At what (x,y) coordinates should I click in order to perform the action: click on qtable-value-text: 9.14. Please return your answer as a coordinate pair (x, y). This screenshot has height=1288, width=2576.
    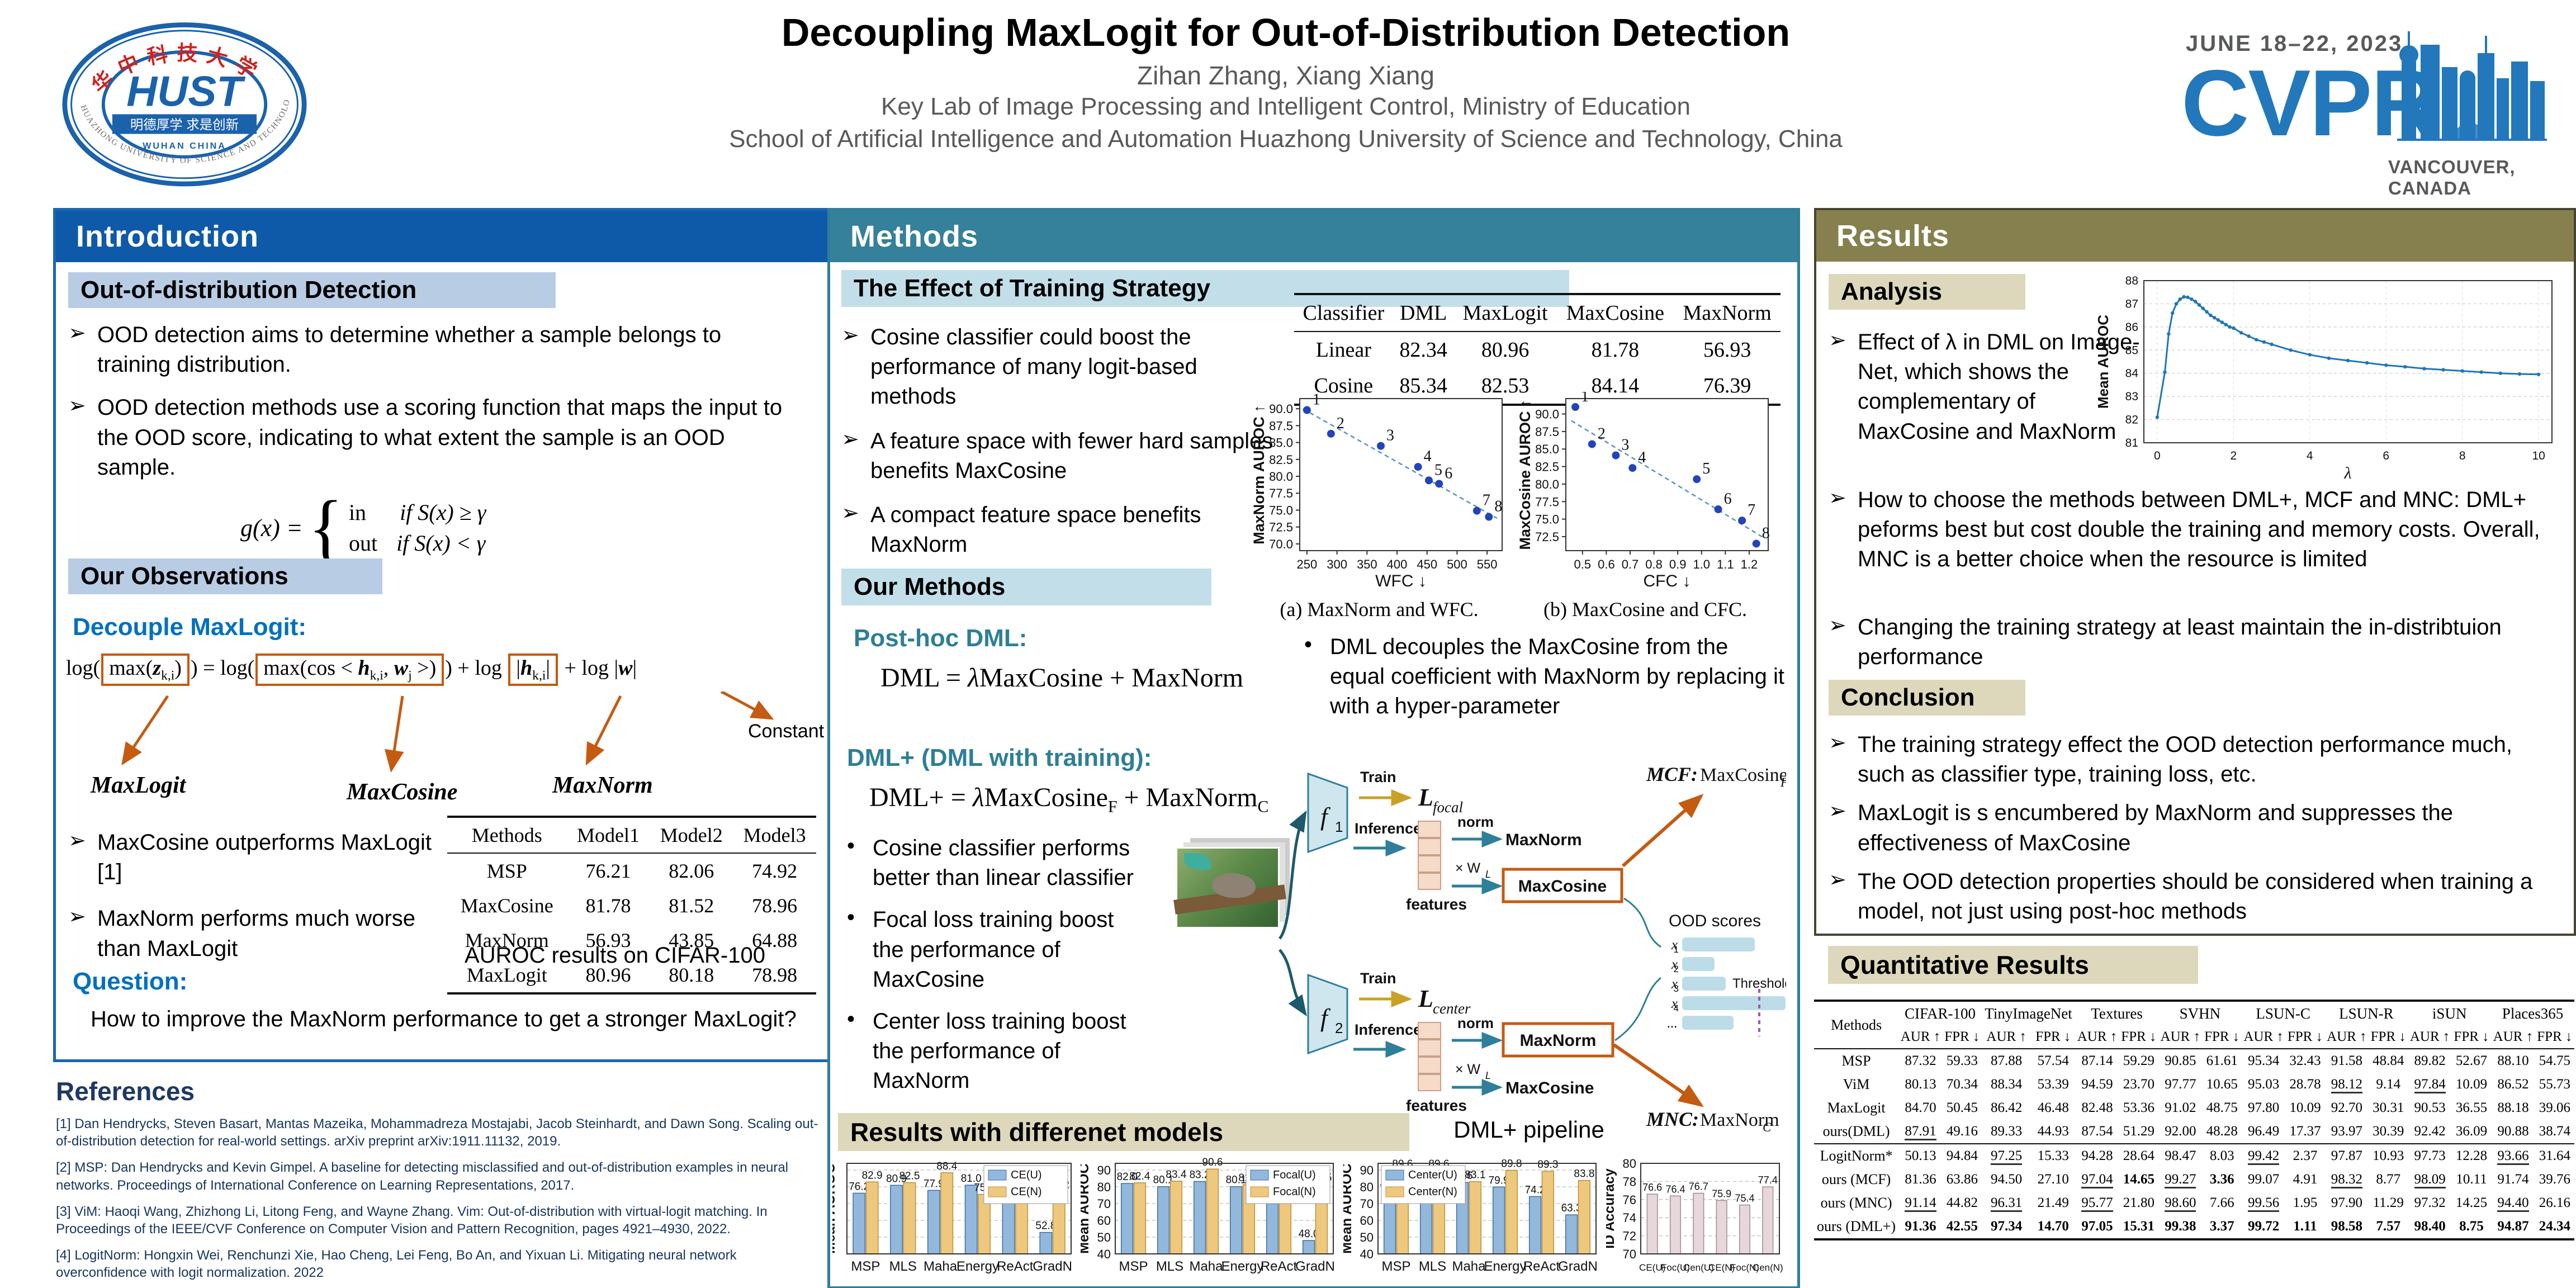
    Looking at the image, I should click on (2388, 1084).